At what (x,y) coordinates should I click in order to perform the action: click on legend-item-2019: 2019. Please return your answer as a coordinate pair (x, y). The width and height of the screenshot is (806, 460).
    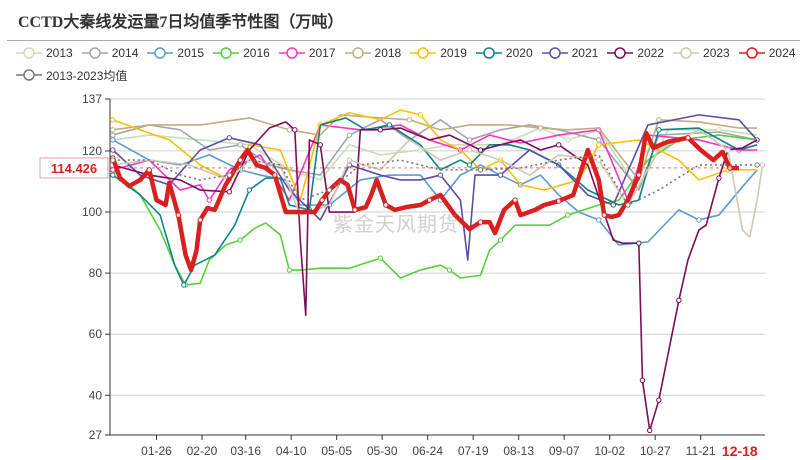
    Looking at the image, I should click on (438, 53).